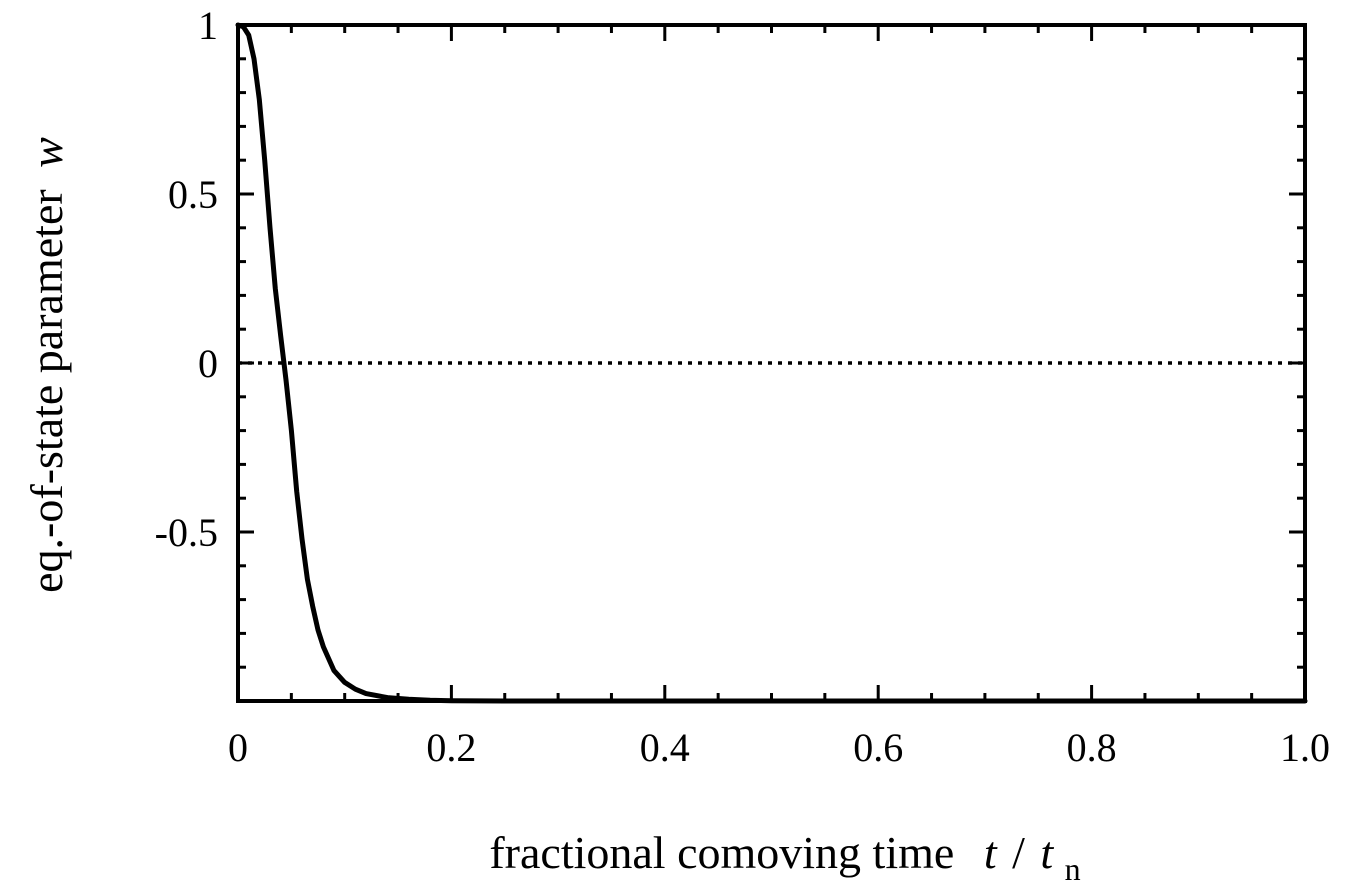  I want to click on x-tick-label: 0.2, so click(451, 747).